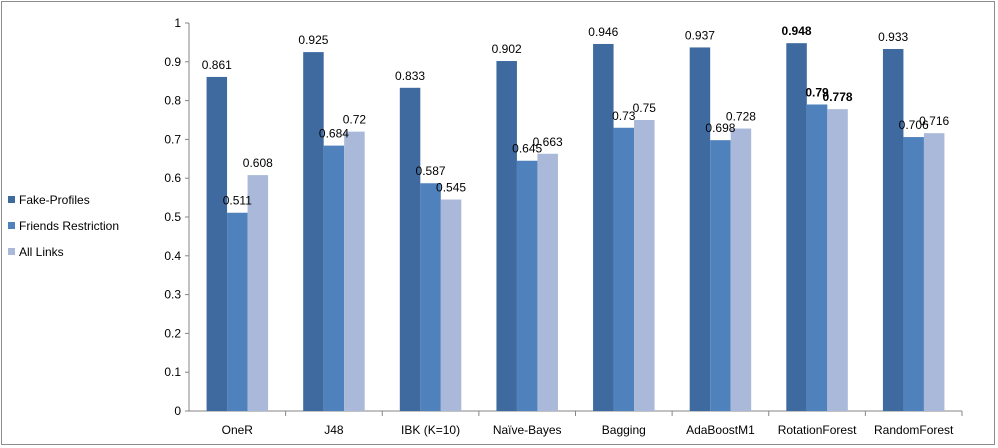  I want to click on data-label: 0.698, so click(720, 128).